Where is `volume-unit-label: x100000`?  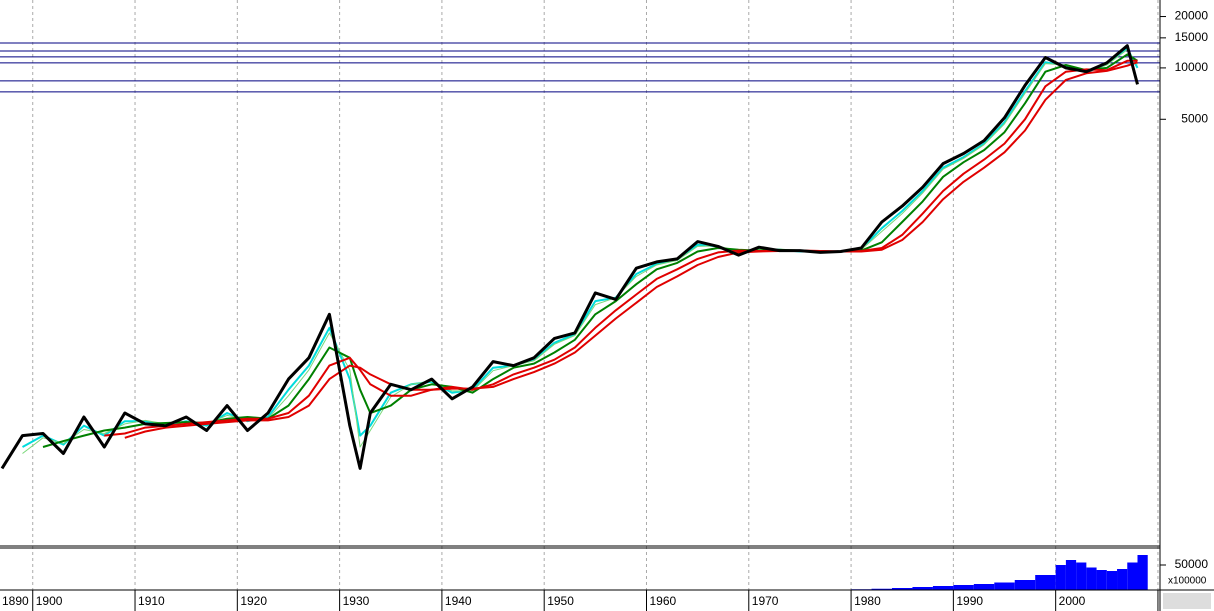 volume-unit-label: x100000 is located at coordinates (1187, 581).